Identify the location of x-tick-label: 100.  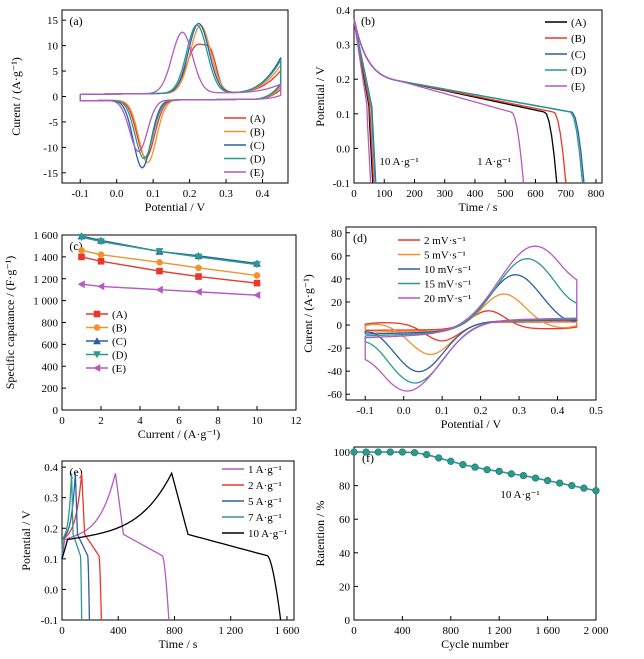
(384, 194).